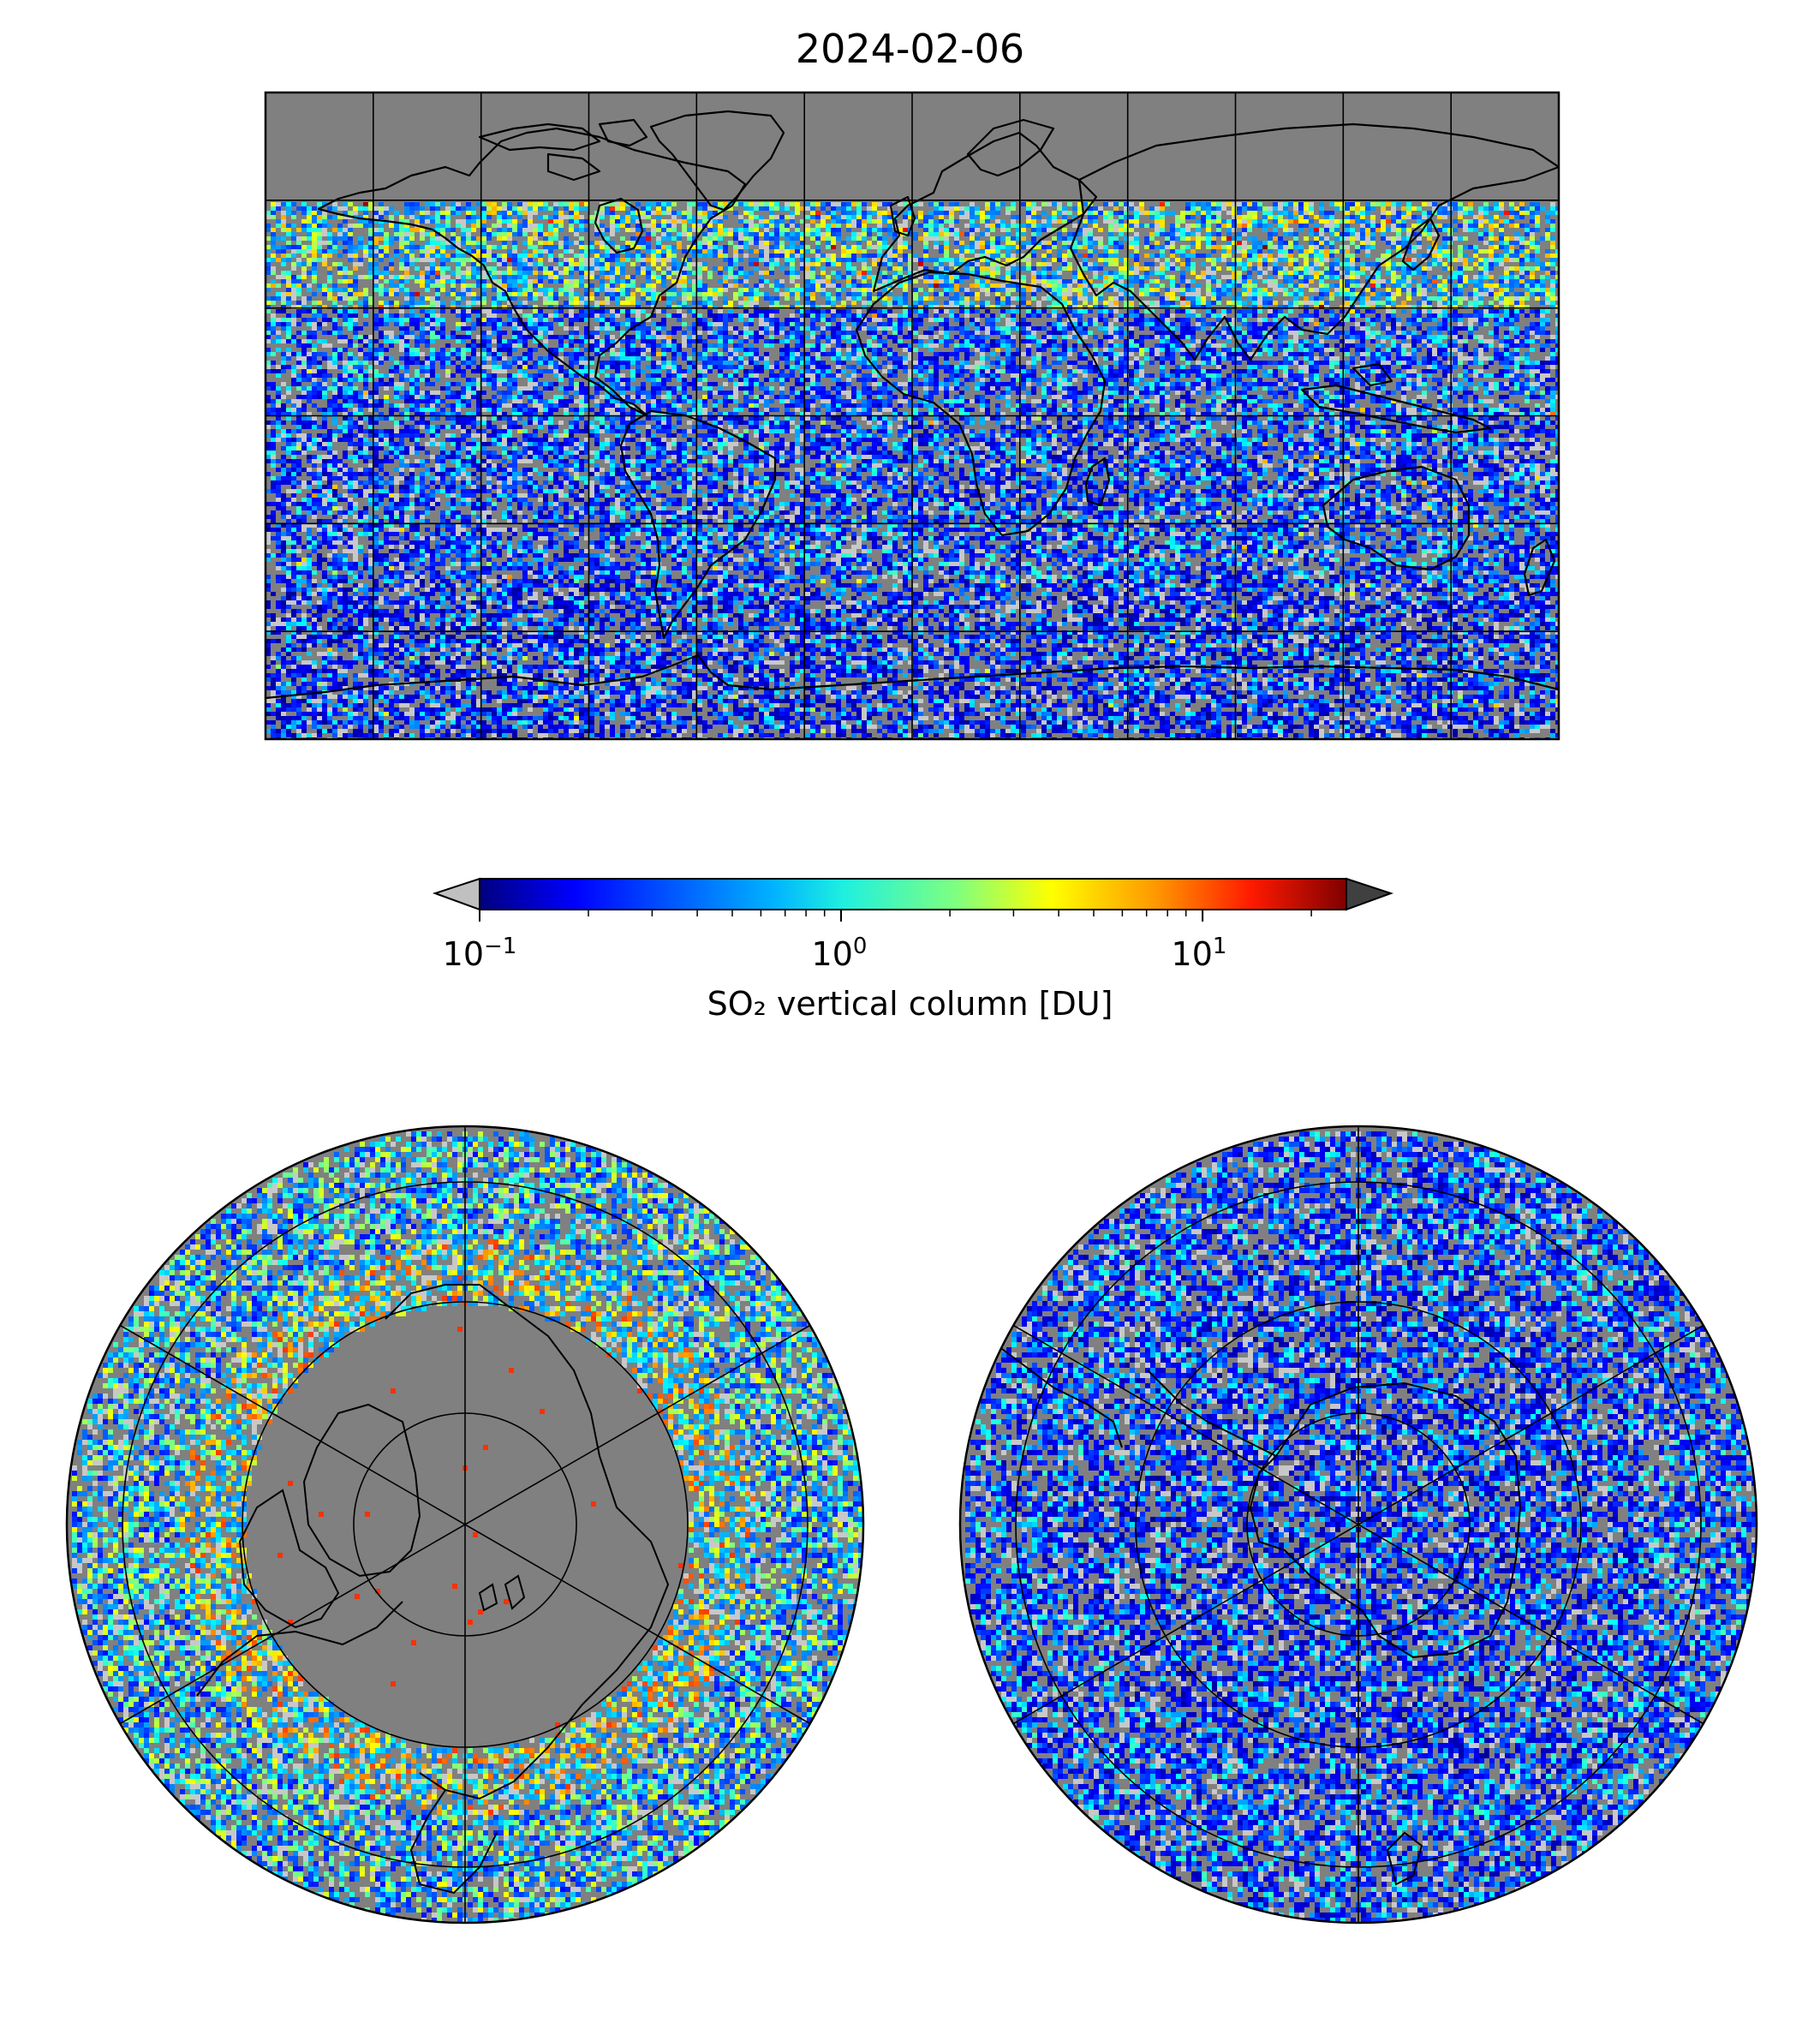  Describe the element at coordinates (903, 216) in the screenshot. I see `coastline-british-isles` at that location.